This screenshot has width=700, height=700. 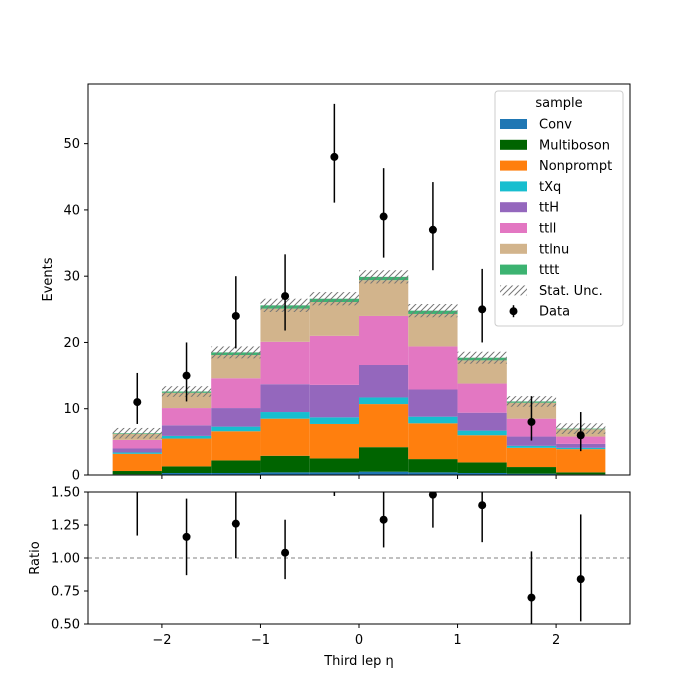 I want to click on legend-label-data: Data, so click(x=554, y=312).